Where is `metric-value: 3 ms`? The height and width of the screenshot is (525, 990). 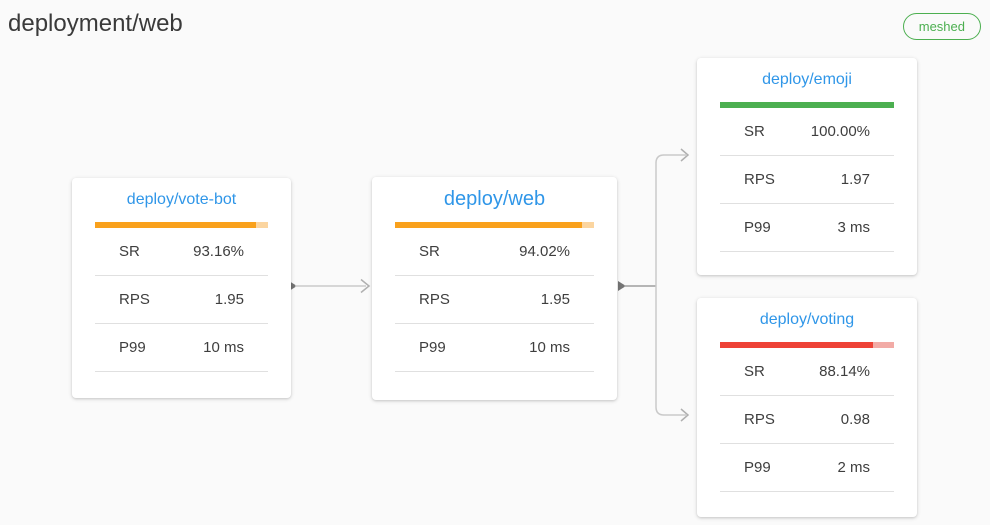 metric-value: 3 ms is located at coordinates (853, 227).